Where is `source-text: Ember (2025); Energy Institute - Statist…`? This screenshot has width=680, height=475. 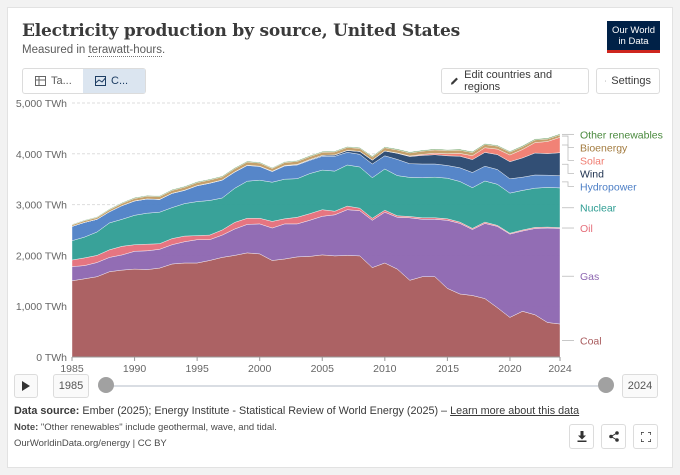 source-text: Ember (2025); Energy Institute - Statist… is located at coordinates (265, 411).